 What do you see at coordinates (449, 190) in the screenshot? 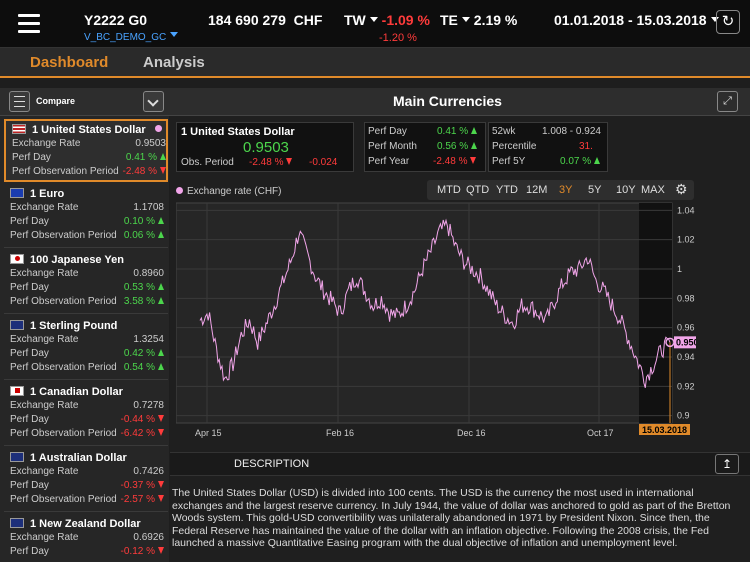
I see `range-mtd: MTD` at bounding box center [449, 190].